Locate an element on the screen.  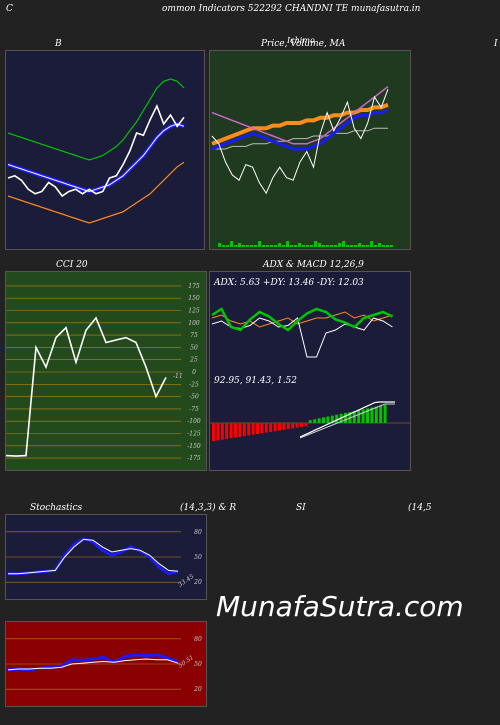
rsi-panel: 80 50 20 50.51 is located at coordinates (106, 664).